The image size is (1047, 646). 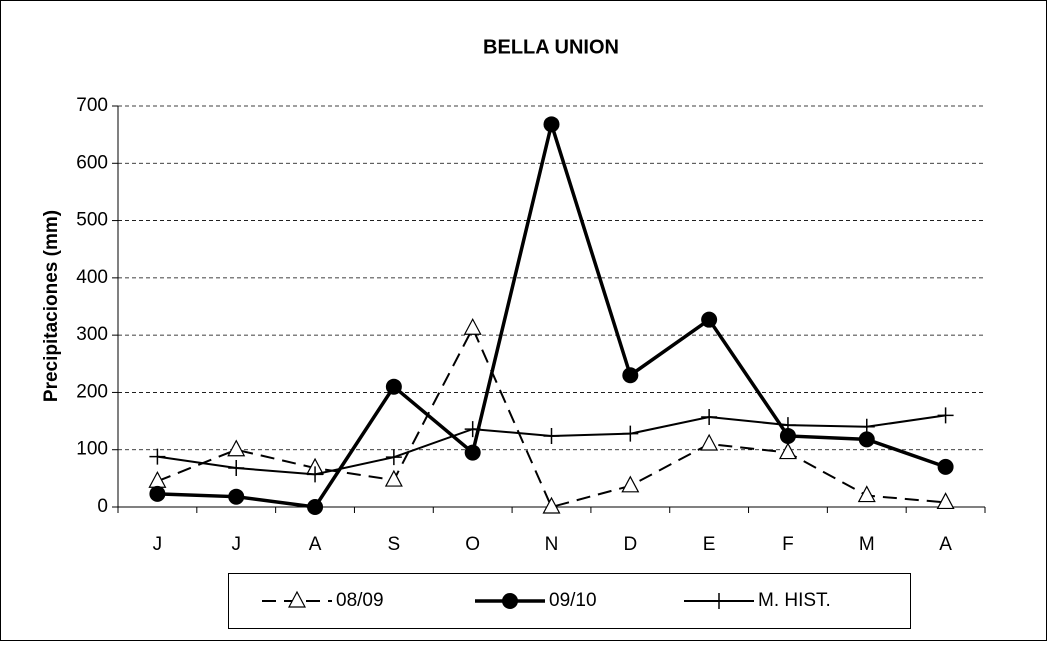 What do you see at coordinates (92, 334) in the screenshot?
I see `y-tick-label: 300` at bounding box center [92, 334].